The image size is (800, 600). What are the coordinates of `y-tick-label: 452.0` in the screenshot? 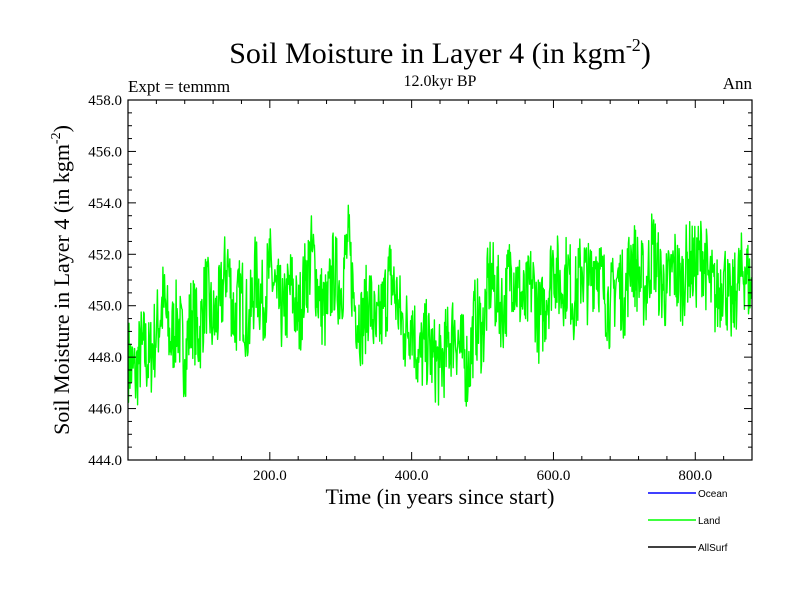 It's located at (105, 255).